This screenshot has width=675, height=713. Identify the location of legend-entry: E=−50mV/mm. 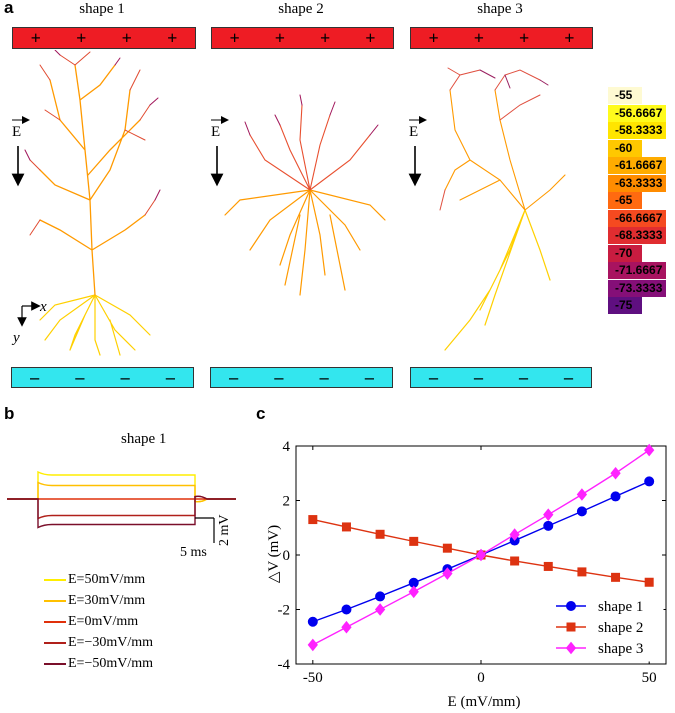
(98, 663).